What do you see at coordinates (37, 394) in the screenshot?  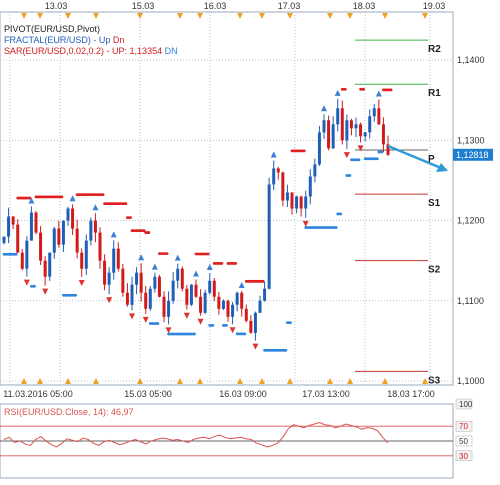 I see `bottom-time-label: 11.03.2016 05:00` at bounding box center [37, 394].